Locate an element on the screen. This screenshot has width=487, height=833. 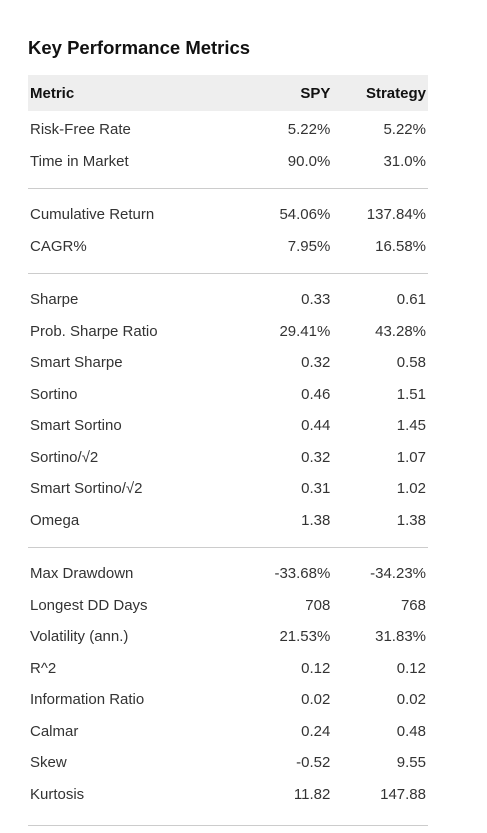
spy-value: 0.44 is located at coordinates (316, 426).